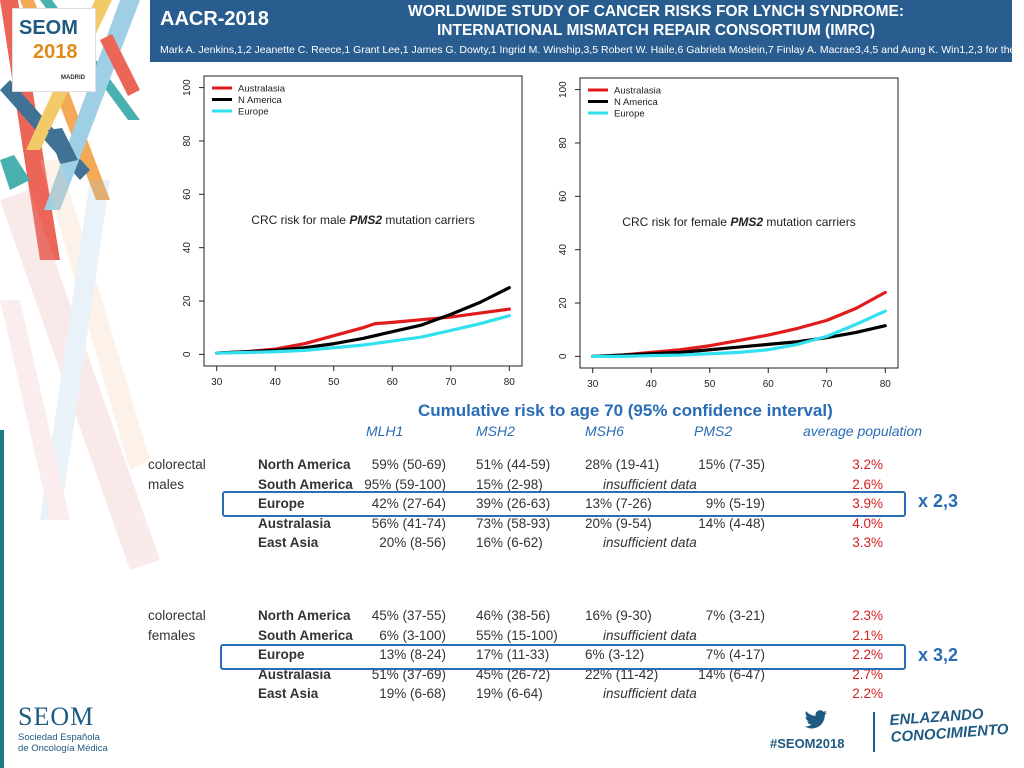 The width and height of the screenshot is (1024, 768). What do you see at coordinates (622, 674) in the screenshot?
I see `females-row-msh6: 22% (11-42)` at bounding box center [622, 674].